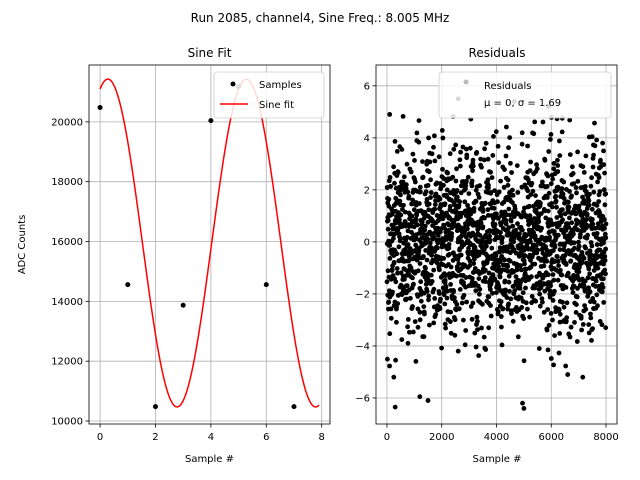 This screenshot has height=480, width=640. What do you see at coordinates (67, 182) in the screenshot?
I see `sine-fit-y-tick-label: 18000` at bounding box center [67, 182].